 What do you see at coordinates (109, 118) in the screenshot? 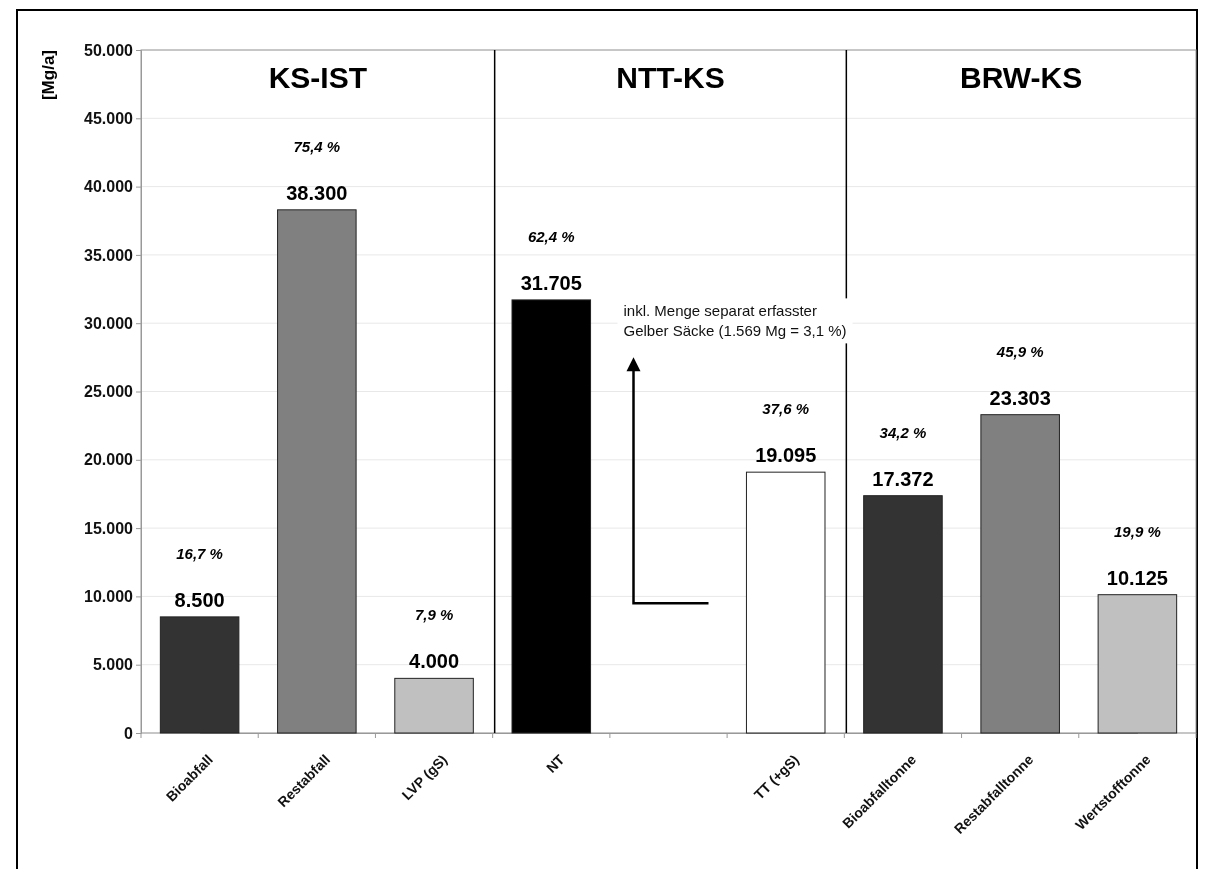
I see `y-tick-label: 45.000` at bounding box center [109, 118].